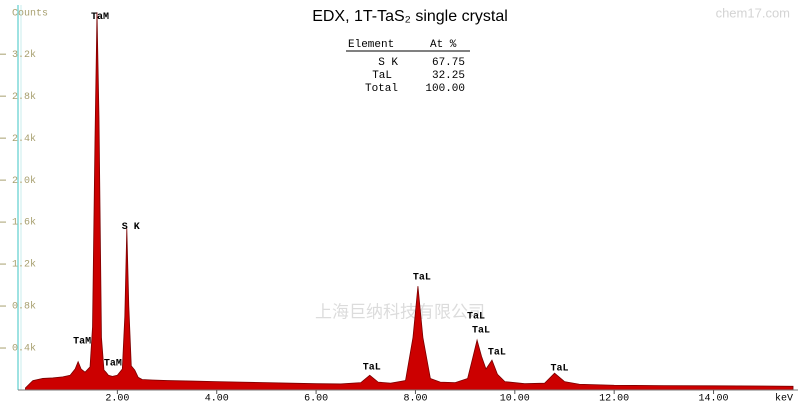  What do you see at coordinates (445, 89) in the screenshot?
I see `table-cell: 100.00` at bounding box center [445, 89].